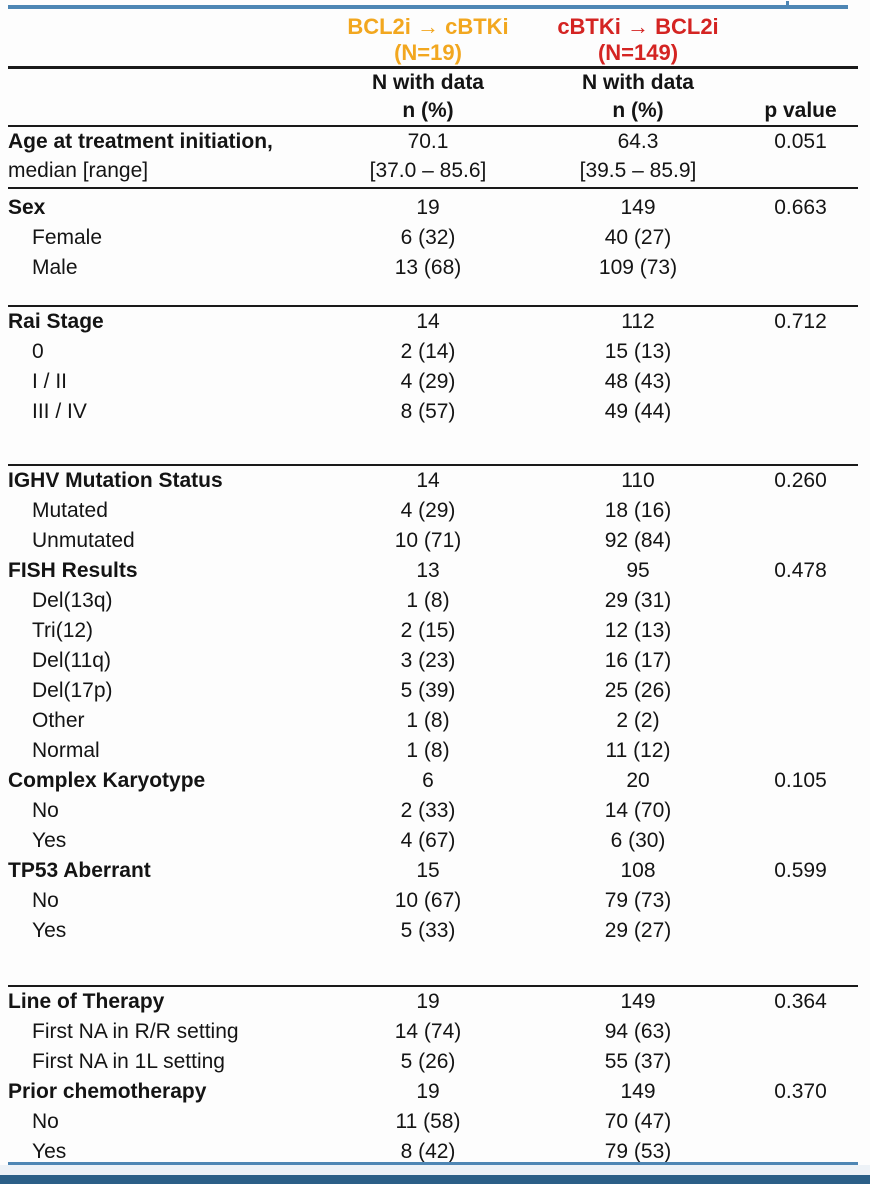 The width and height of the screenshot is (870, 1184). Describe the element at coordinates (638, 1121) in the screenshot. I see `col2-value: 70 (47)` at that location.